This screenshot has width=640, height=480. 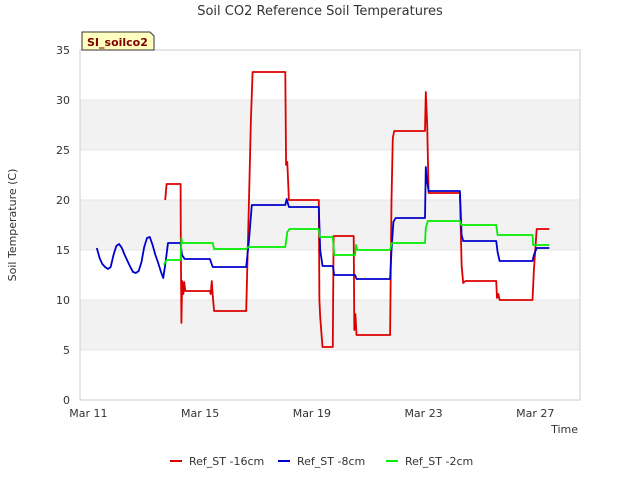 What do you see at coordinates (88, 413) in the screenshot?
I see `x-tick-label: Mar 11` at bounding box center [88, 413].